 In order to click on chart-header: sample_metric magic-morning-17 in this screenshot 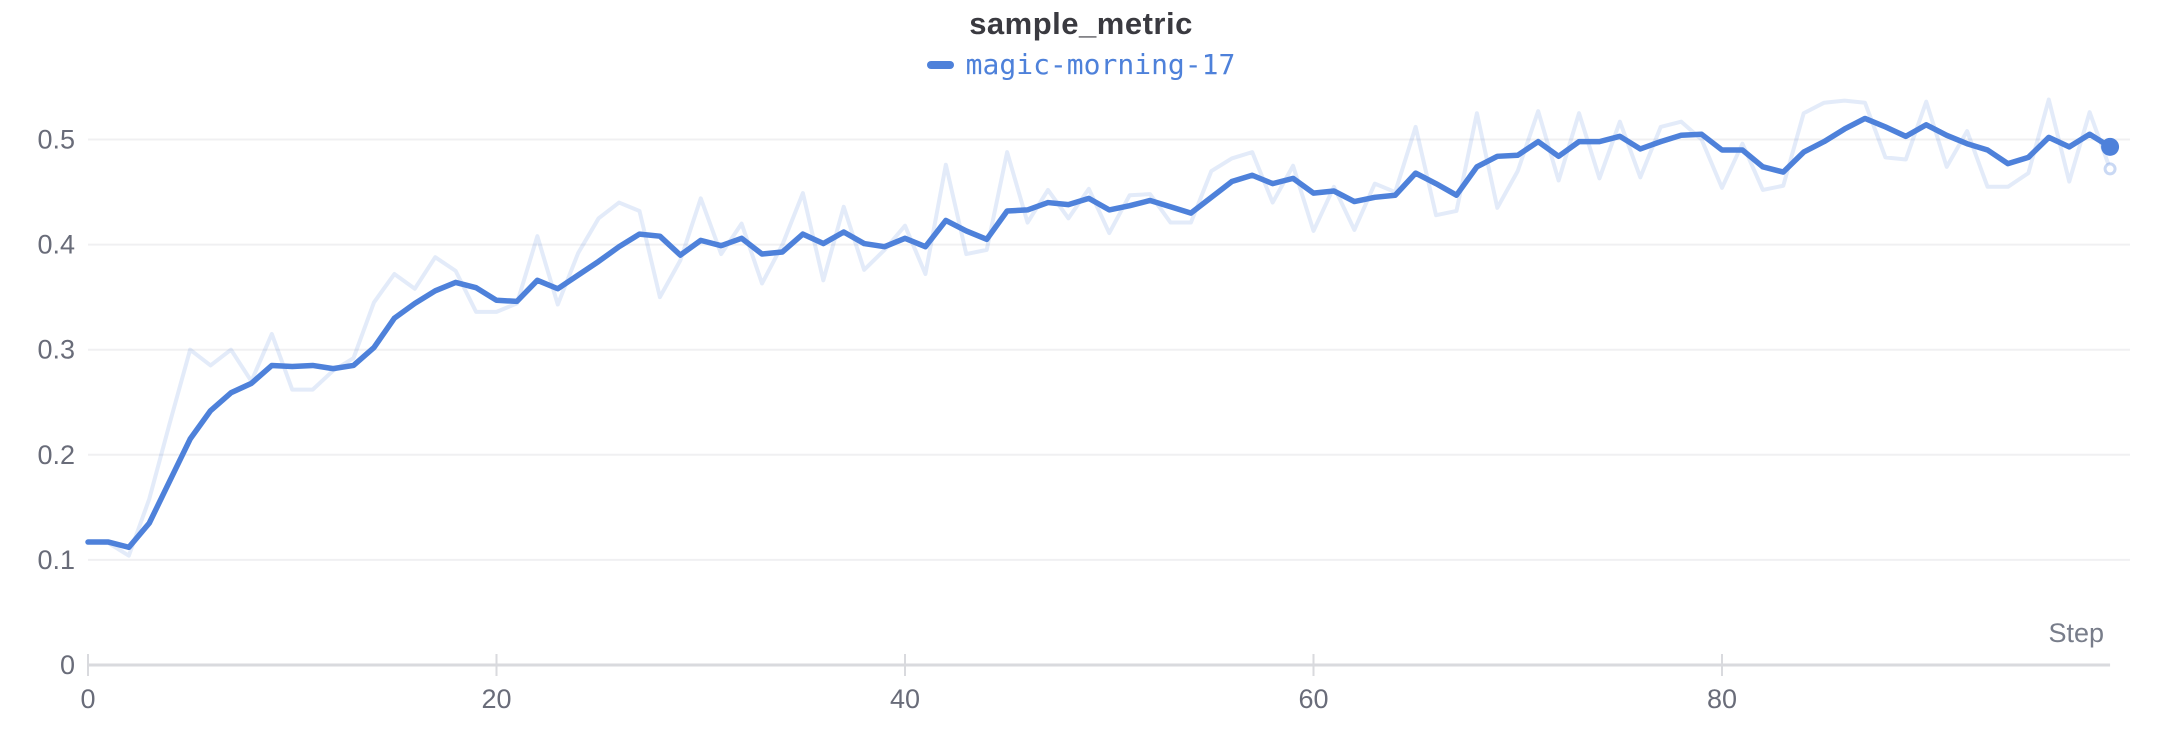, I will do `click(1081, 40)`.